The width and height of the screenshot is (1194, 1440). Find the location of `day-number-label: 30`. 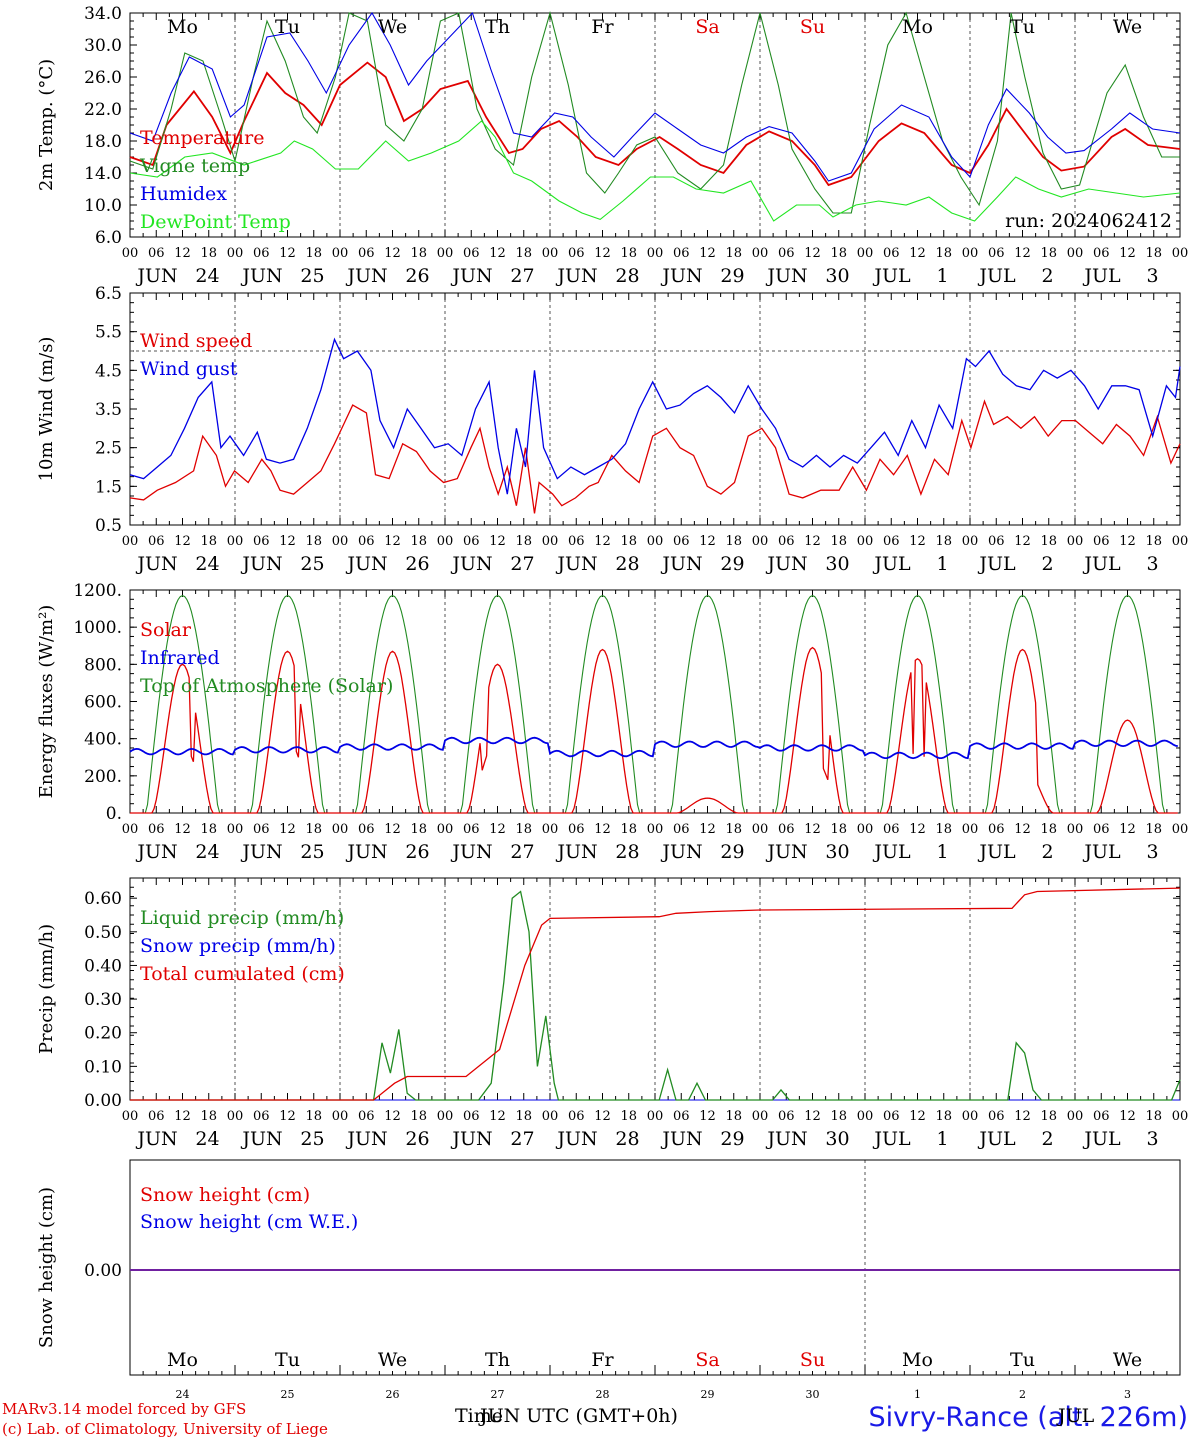

day-number-label: 30 is located at coordinates (813, 1394).